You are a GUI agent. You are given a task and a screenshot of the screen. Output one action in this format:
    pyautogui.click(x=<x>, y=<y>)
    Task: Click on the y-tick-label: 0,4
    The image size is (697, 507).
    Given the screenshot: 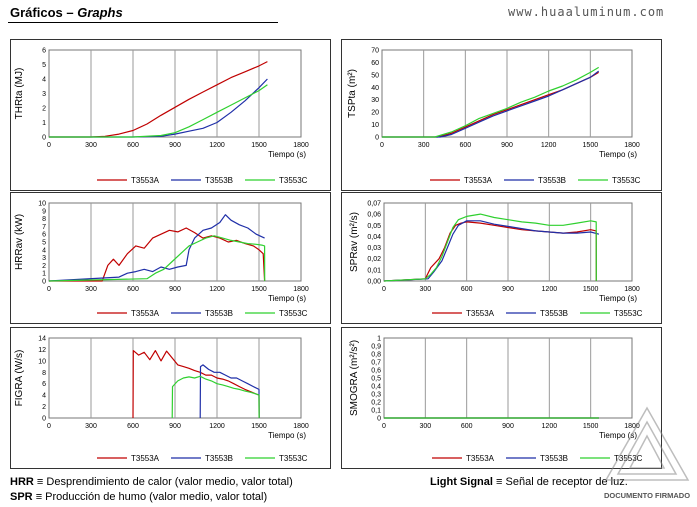 What is the action you would take?
    pyautogui.click(x=376, y=387)
    